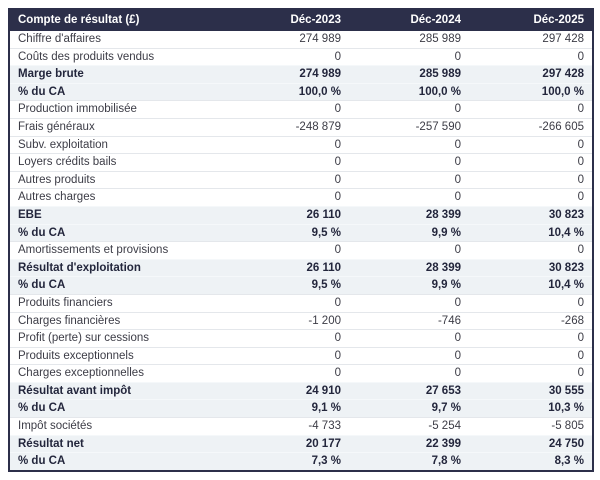 This screenshot has width=600, height=480. I want to click on row-label: EBE, so click(126, 215).